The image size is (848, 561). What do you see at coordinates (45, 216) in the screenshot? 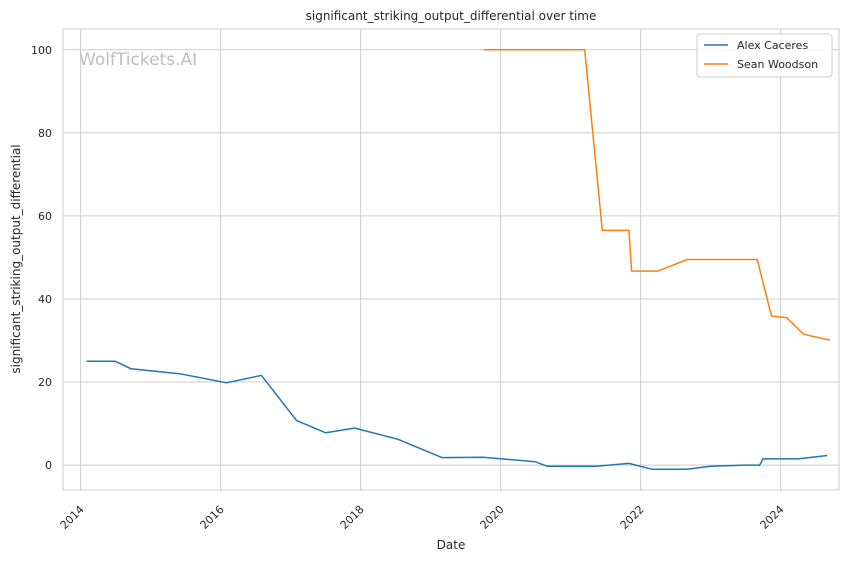
I see `y-tick-label: 60` at bounding box center [45, 216].